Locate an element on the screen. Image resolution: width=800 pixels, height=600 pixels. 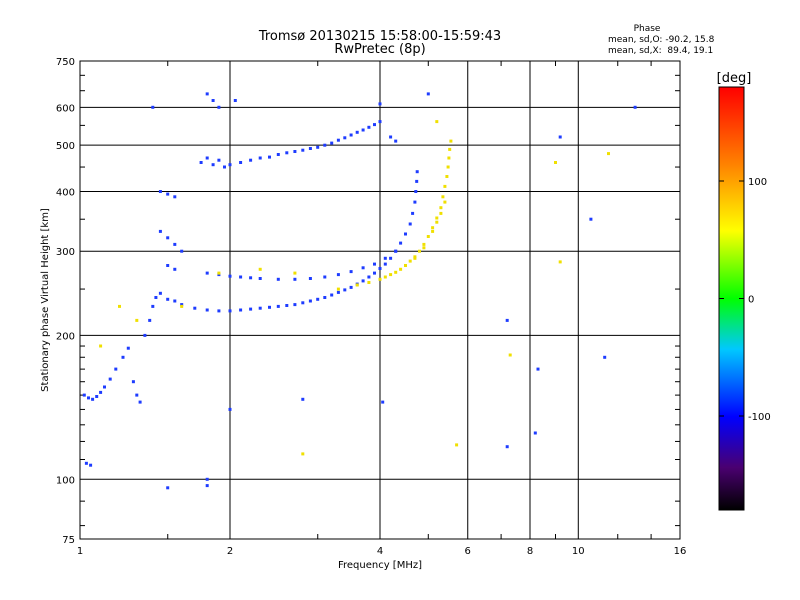
x-tick-labels: 1 2 4 6 8 10 16 is located at coordinates (382, 551).